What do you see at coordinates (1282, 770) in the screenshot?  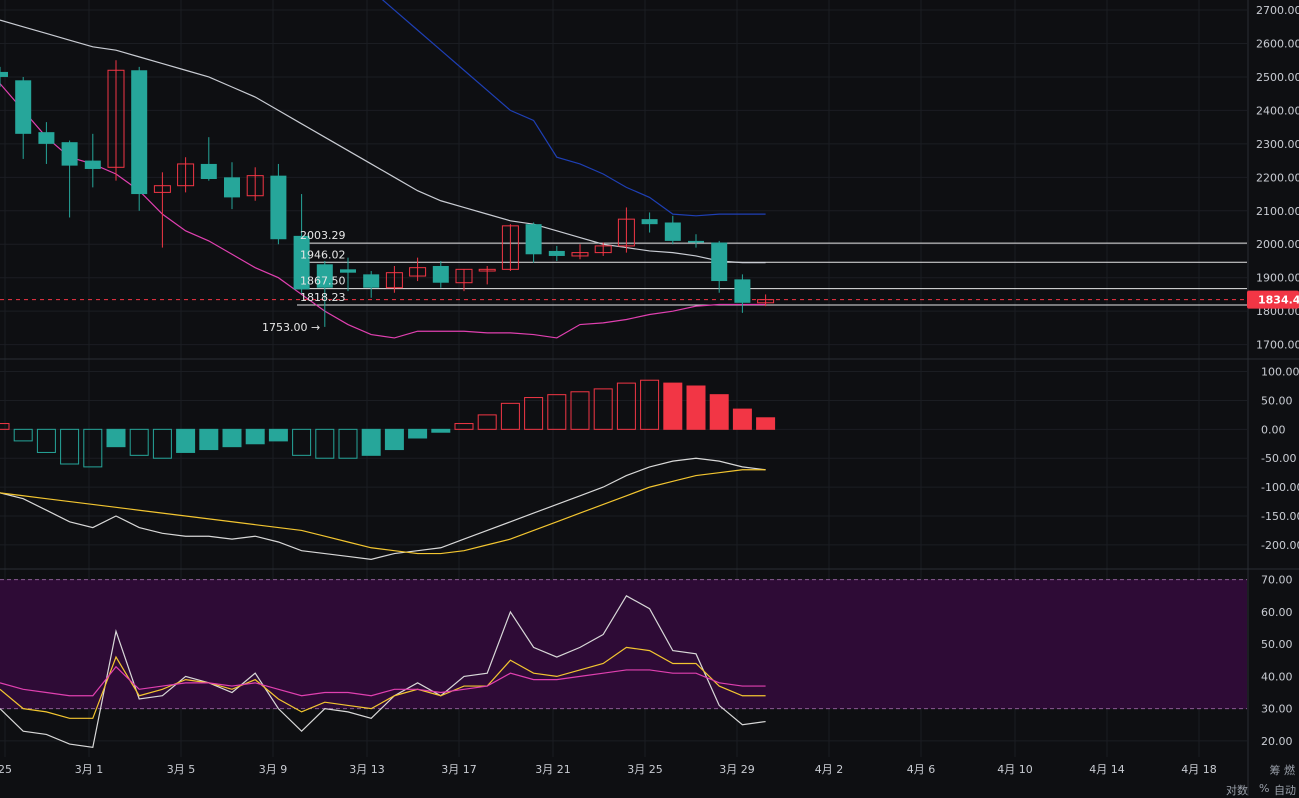 I see `toolbar-right-label: 筹 燃` at bounding box center [1282, 770].